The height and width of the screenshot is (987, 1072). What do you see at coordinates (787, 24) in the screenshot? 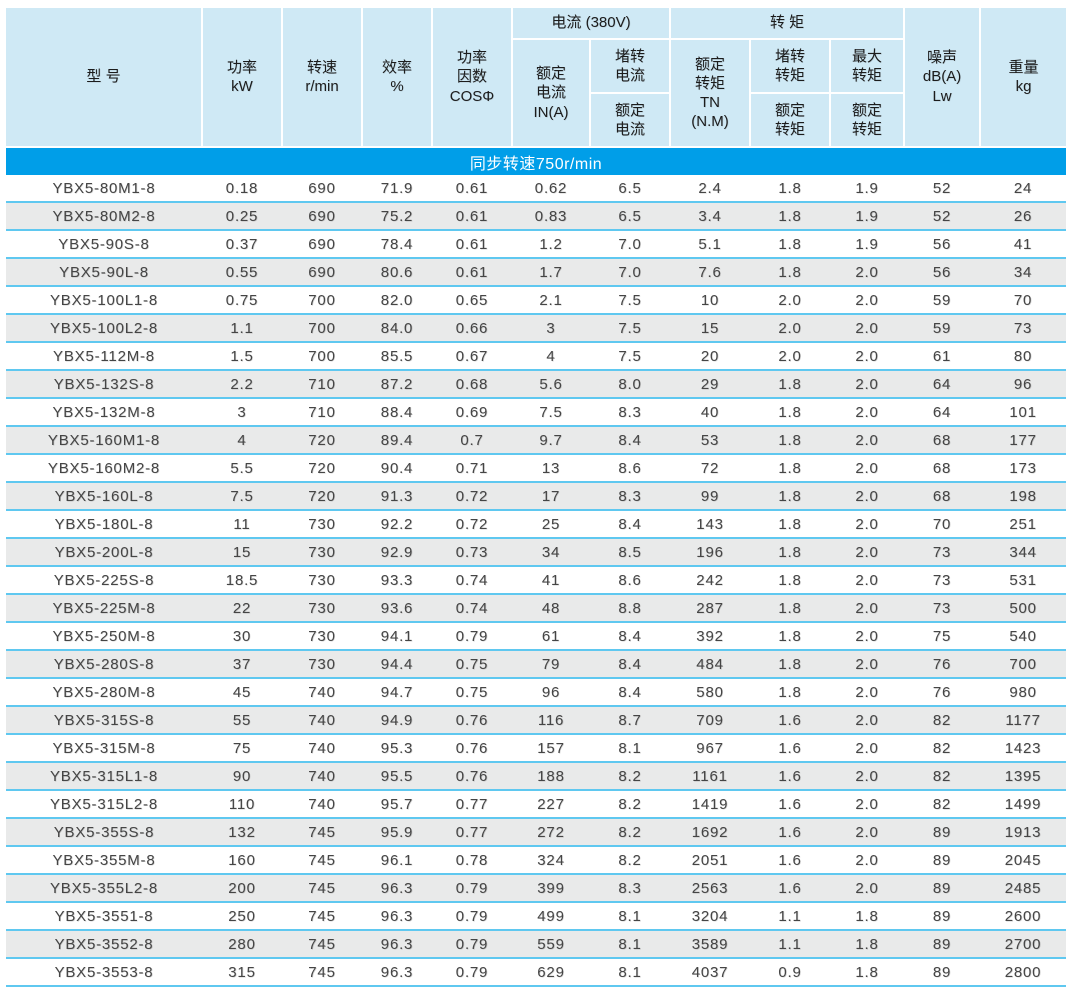
I see `group-header-torque: 转 矩` at bounding box center [787, 24].